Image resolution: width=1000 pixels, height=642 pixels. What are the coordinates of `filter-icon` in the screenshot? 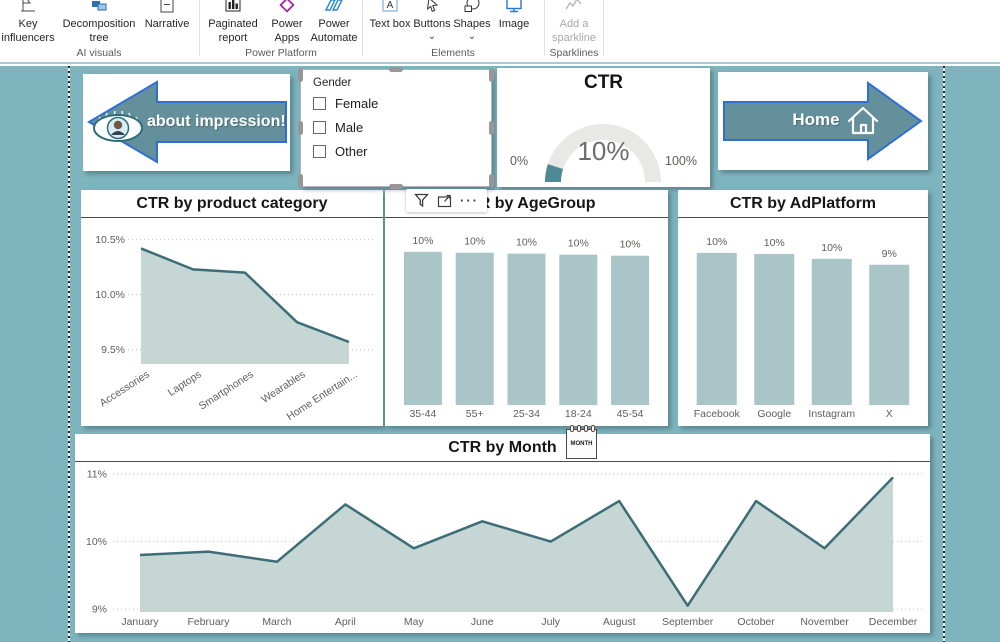 It's located at (421, 200).